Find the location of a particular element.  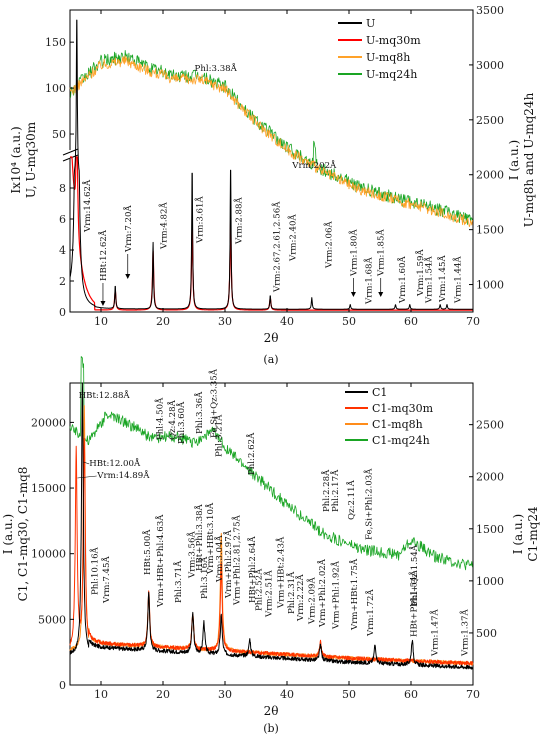

b-annotation-26: Vrm+Phl:2.81,2.75Å is located at coordinates (236, 560).